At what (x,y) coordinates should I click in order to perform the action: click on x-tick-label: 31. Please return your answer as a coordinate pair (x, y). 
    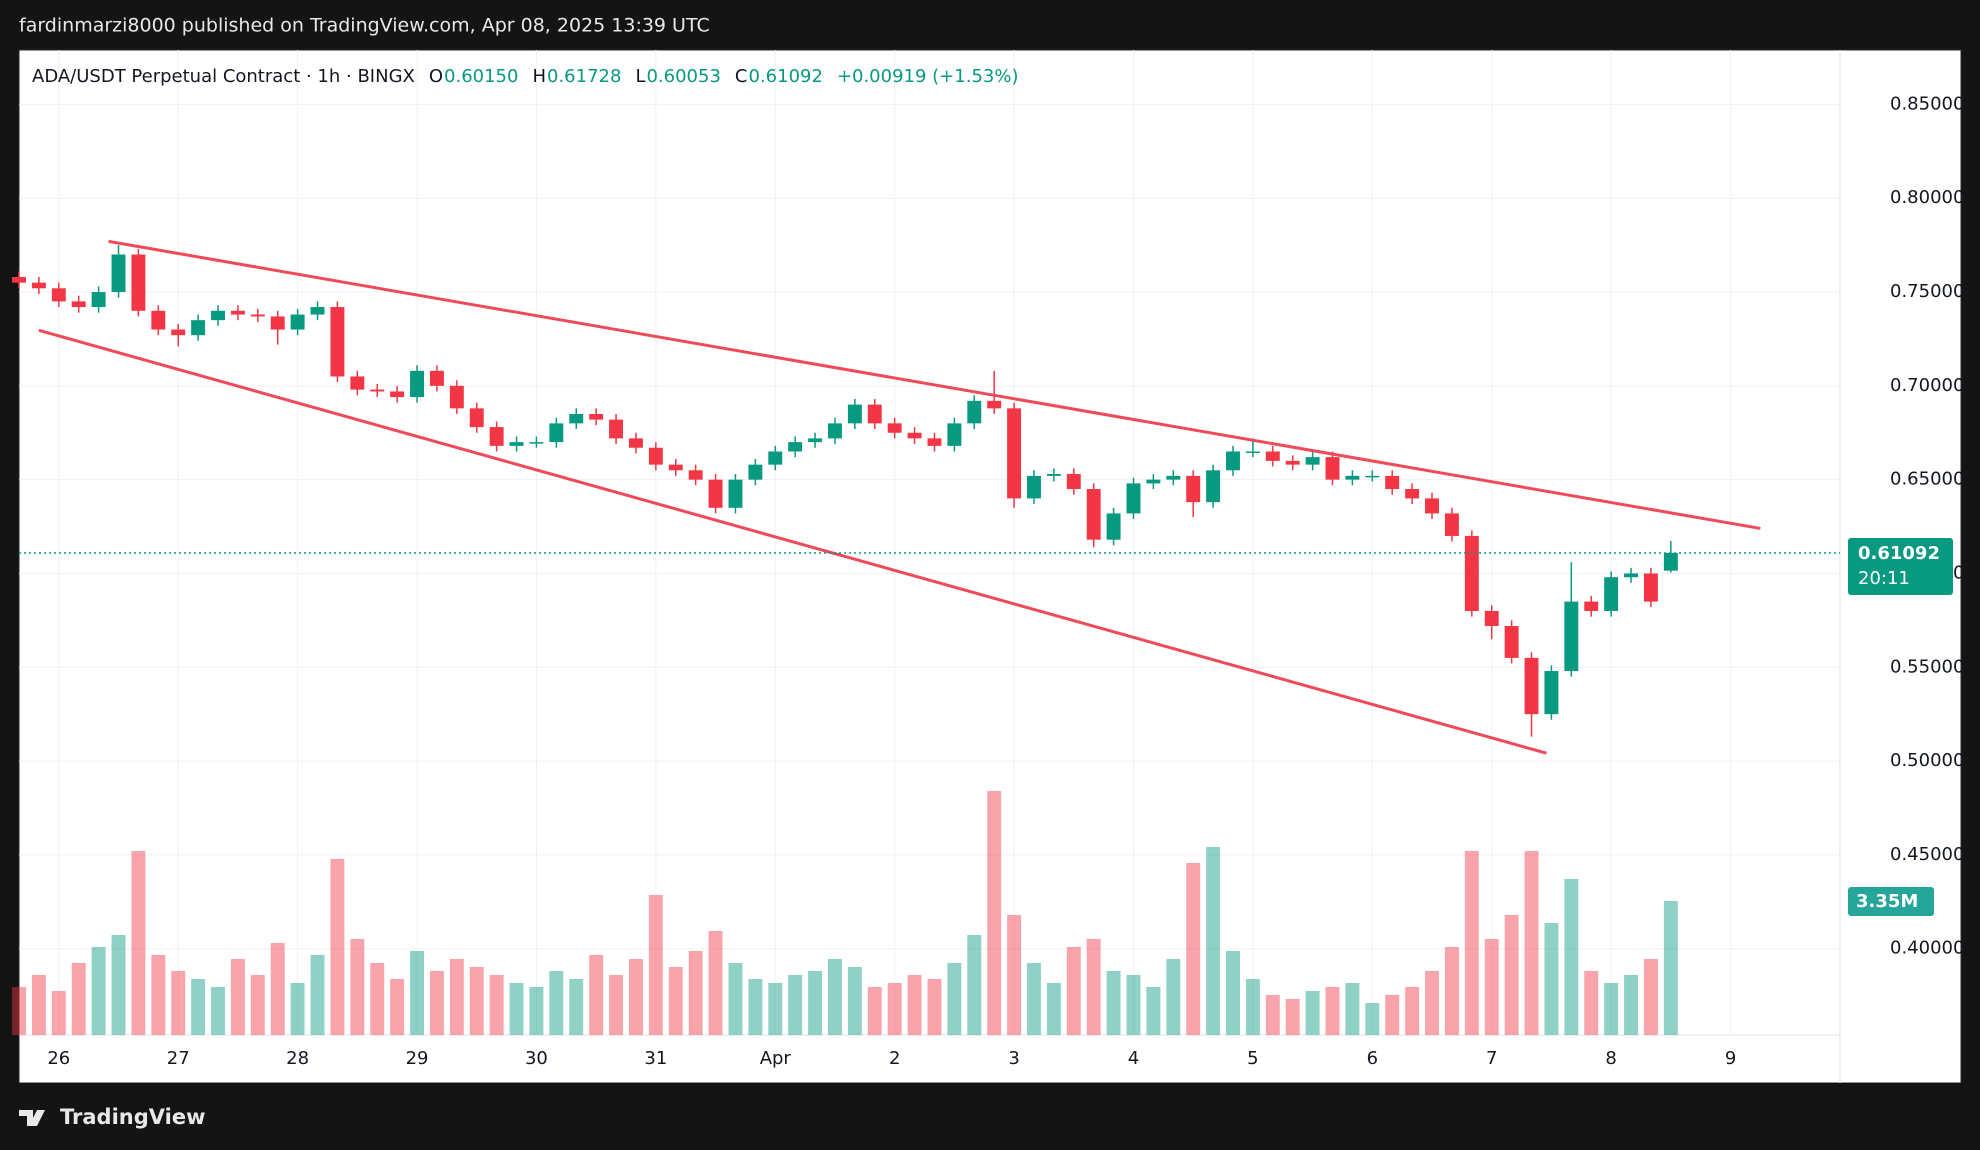
    Looking at the image, I should click on (655, 1058).